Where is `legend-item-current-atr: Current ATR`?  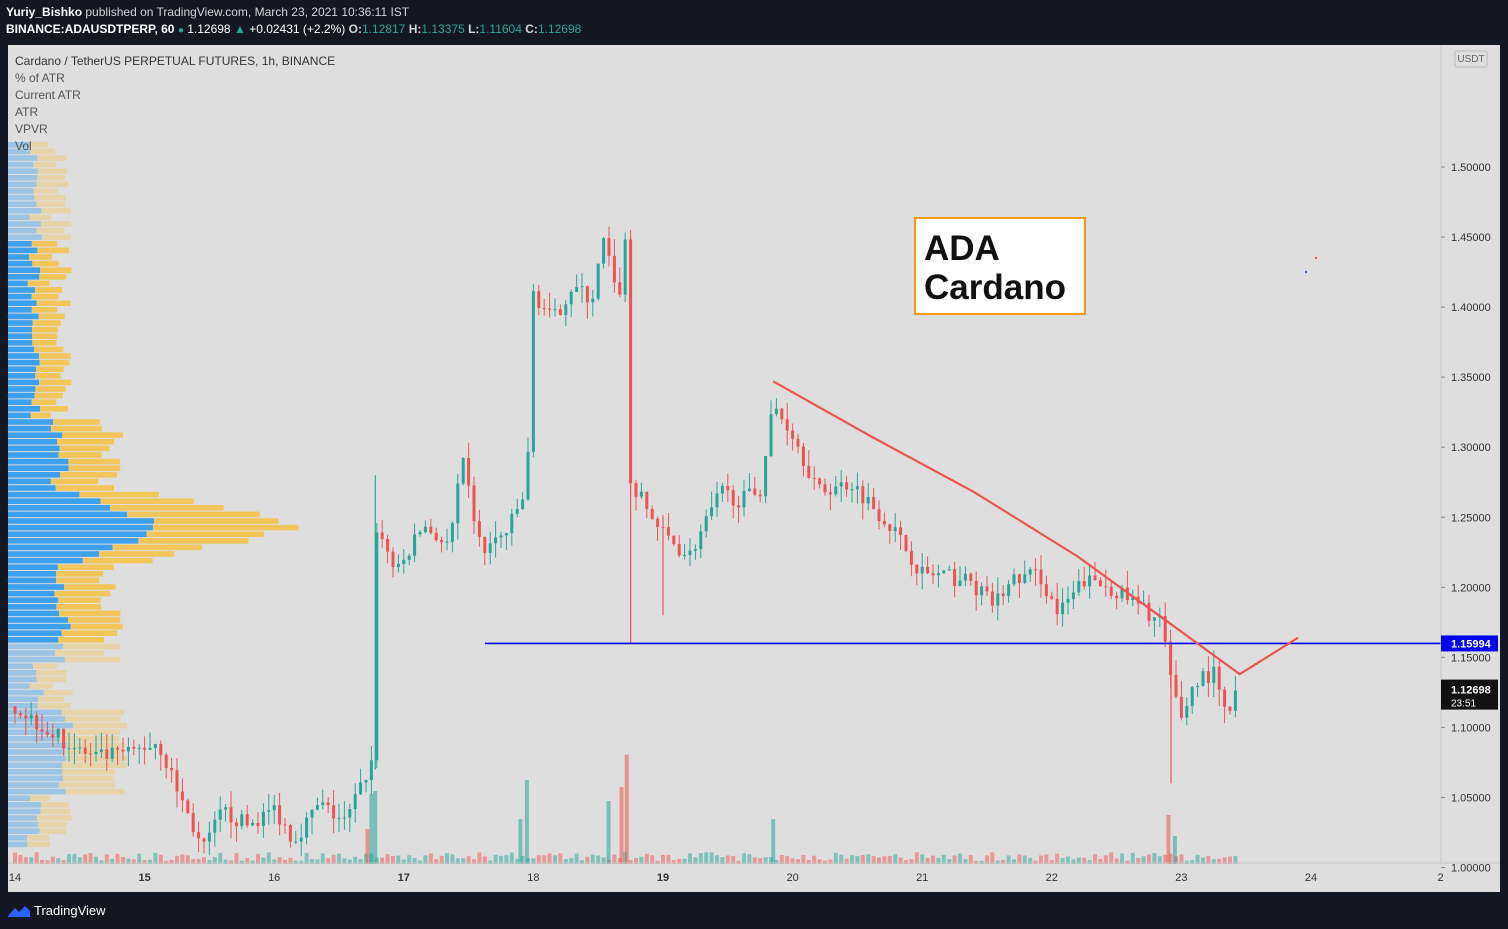
legend-item-current-atr: Current ATR is located at coordinates (48, 95).